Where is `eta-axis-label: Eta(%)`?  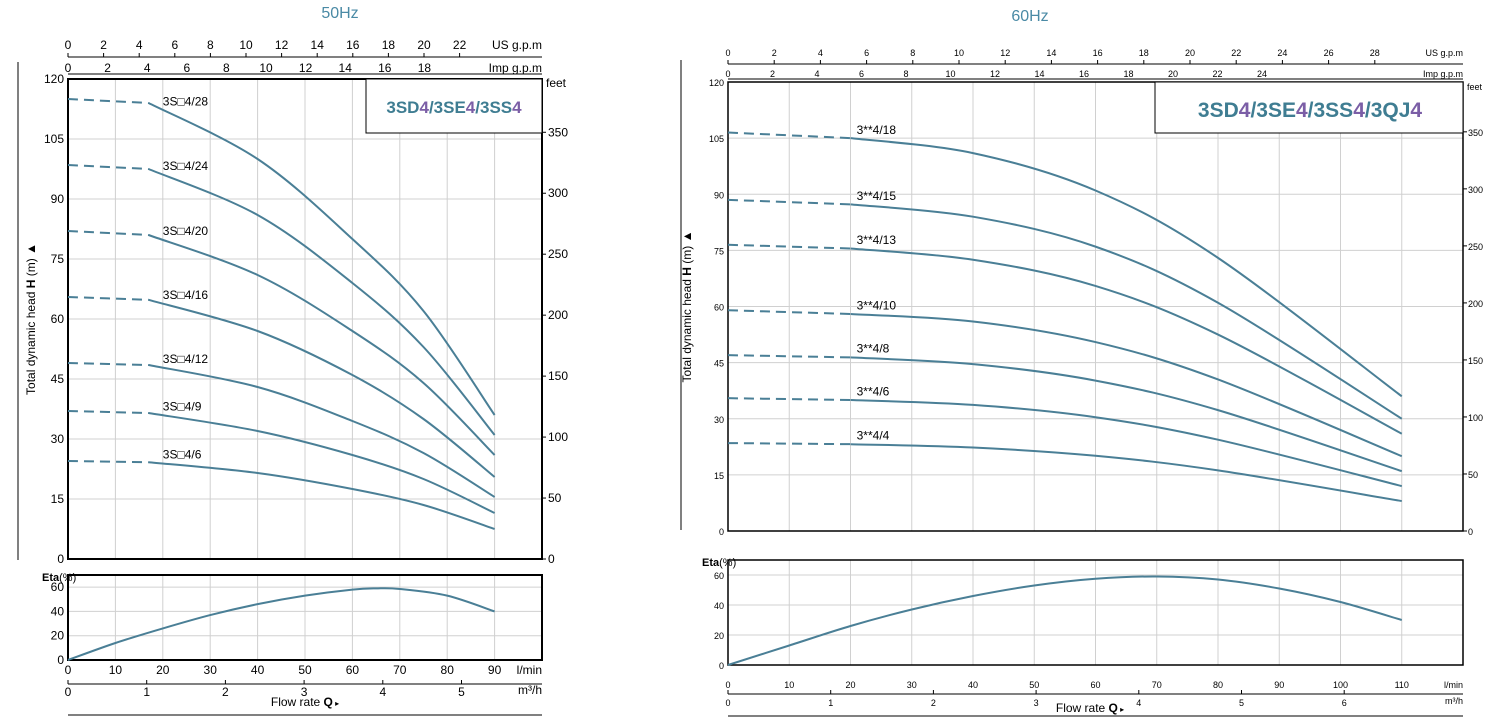
eta-axis-label: Eta(%) is located at coordinates (59, 578).